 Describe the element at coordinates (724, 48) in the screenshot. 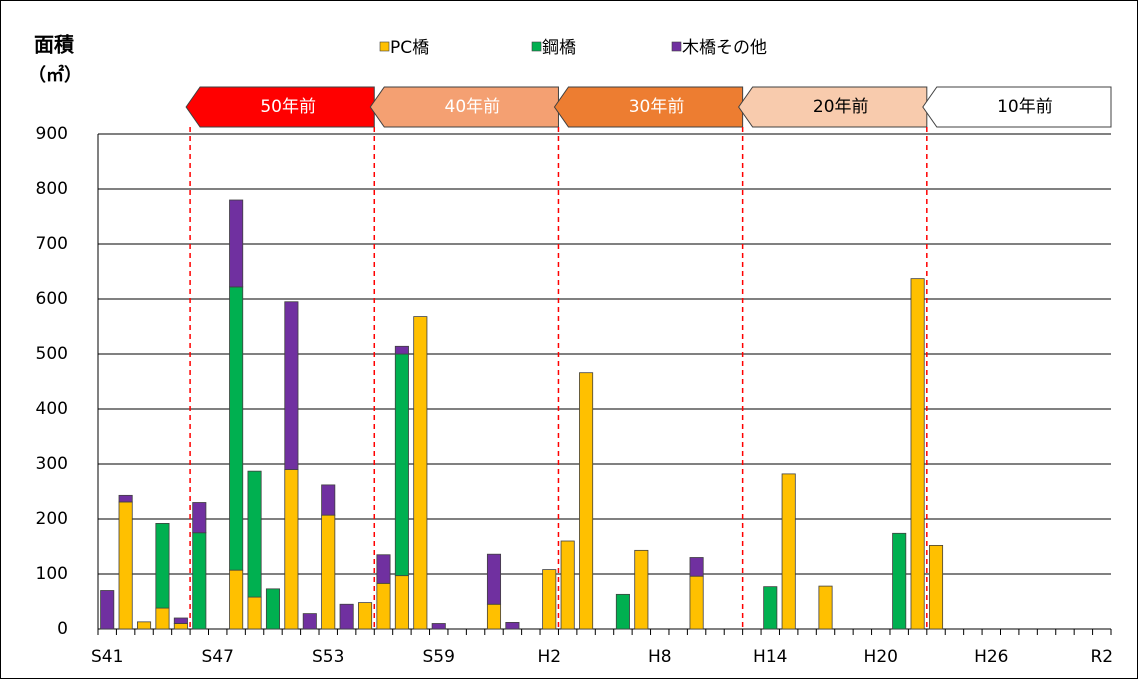

I see `legend-label: 木橋その他` at that location.